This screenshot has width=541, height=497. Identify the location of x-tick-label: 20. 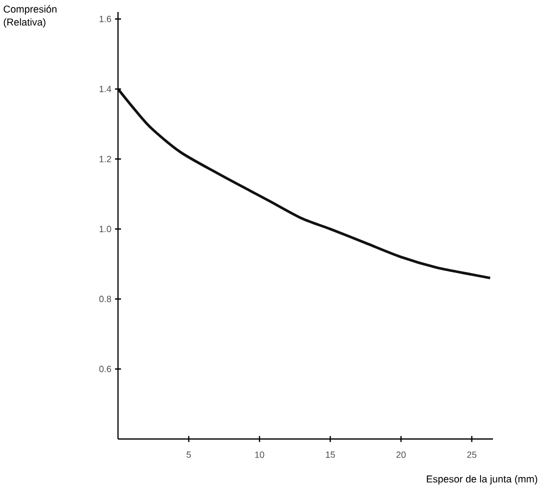
(401, 455).